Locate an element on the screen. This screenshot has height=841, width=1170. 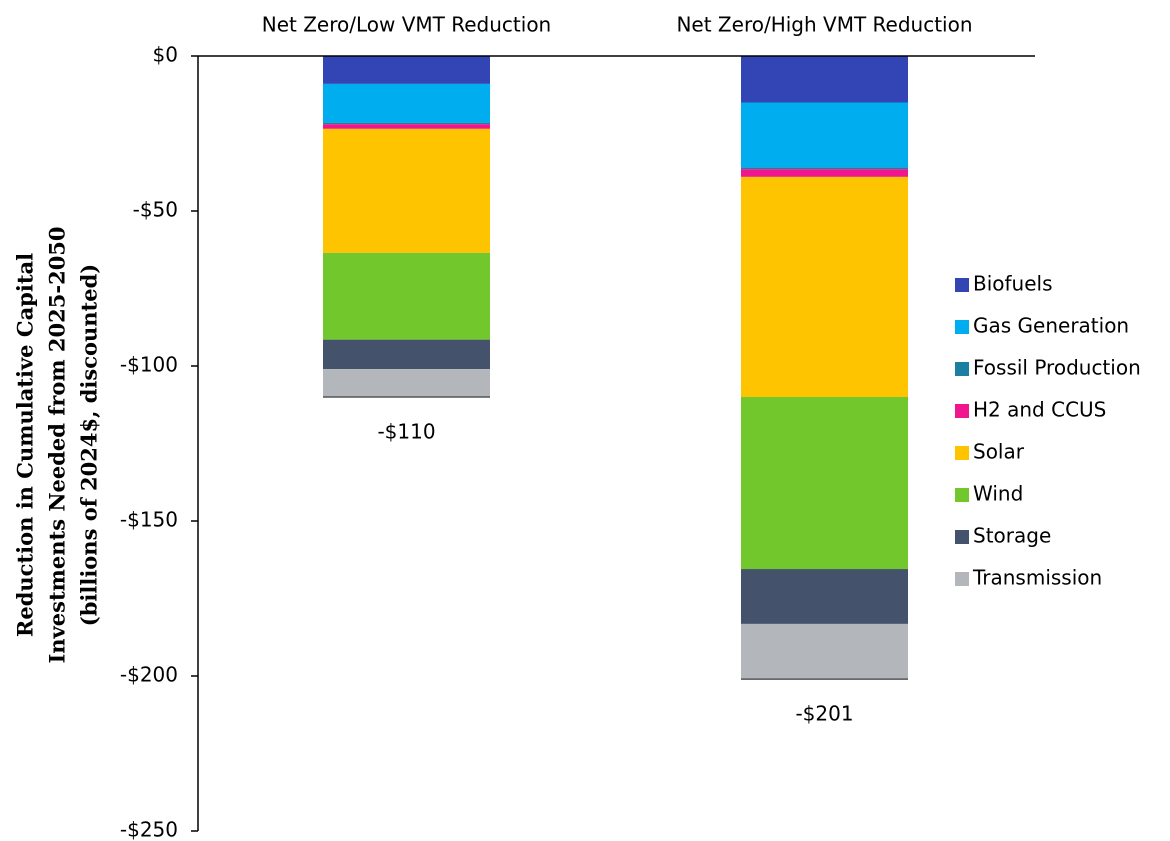
total-label: -$201 is located at coordinates (824, 714).